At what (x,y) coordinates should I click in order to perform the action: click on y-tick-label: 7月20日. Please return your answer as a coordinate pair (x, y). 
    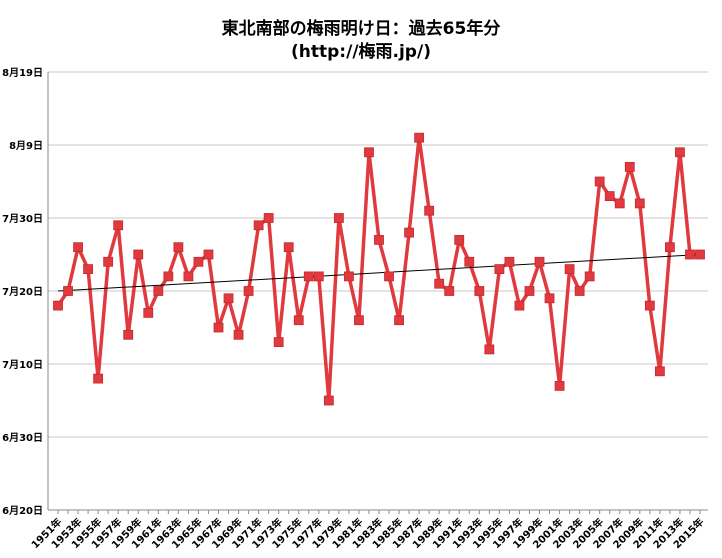
    Looking at the image, I should click on (22, 292).